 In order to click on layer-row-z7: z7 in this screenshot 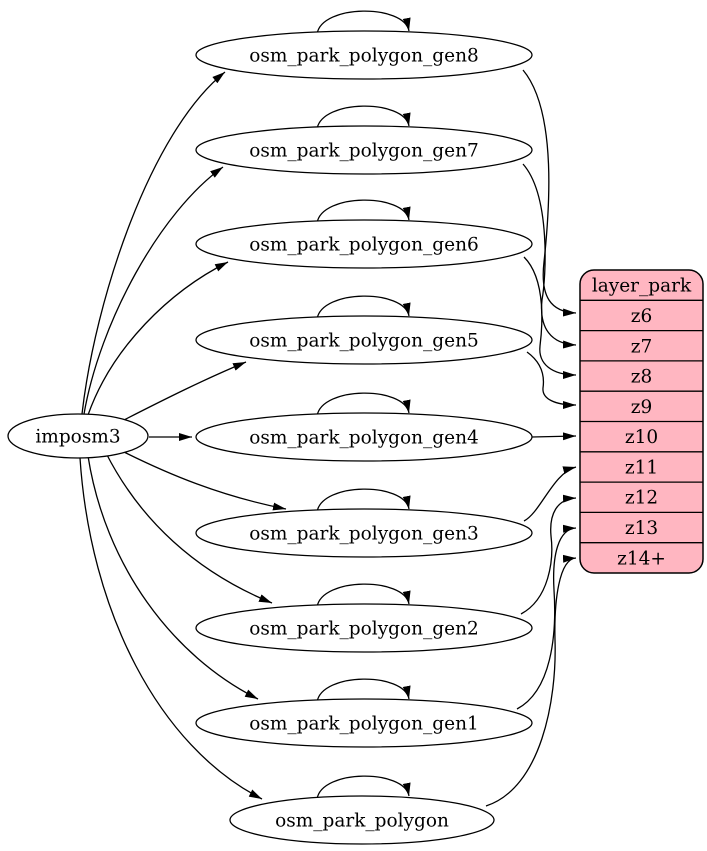, I will do `click(642, 346)`.